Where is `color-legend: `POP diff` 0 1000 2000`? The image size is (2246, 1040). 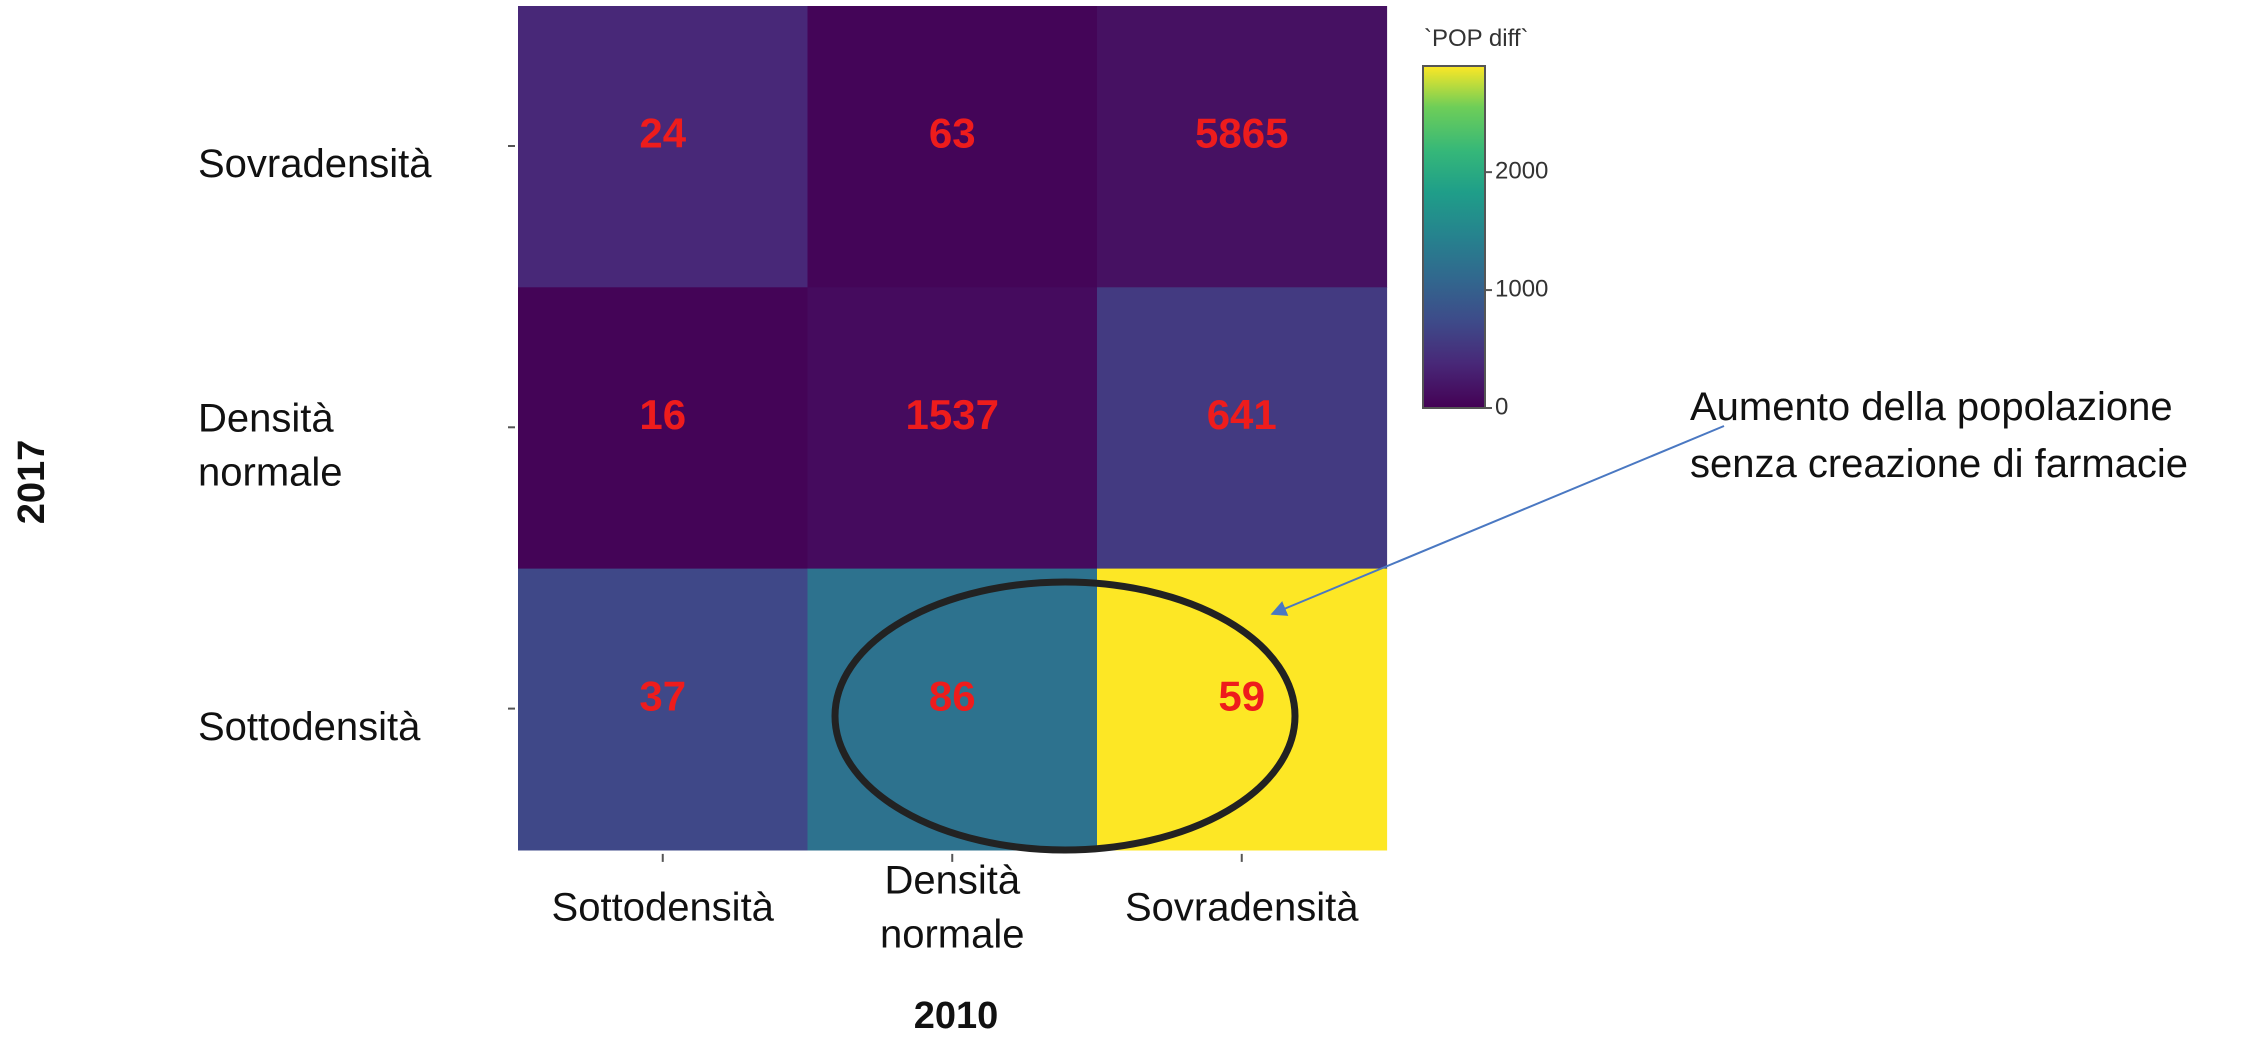 color-legend: `POP diff` 0 1000 2000 is located at coordinates (1485, 222).